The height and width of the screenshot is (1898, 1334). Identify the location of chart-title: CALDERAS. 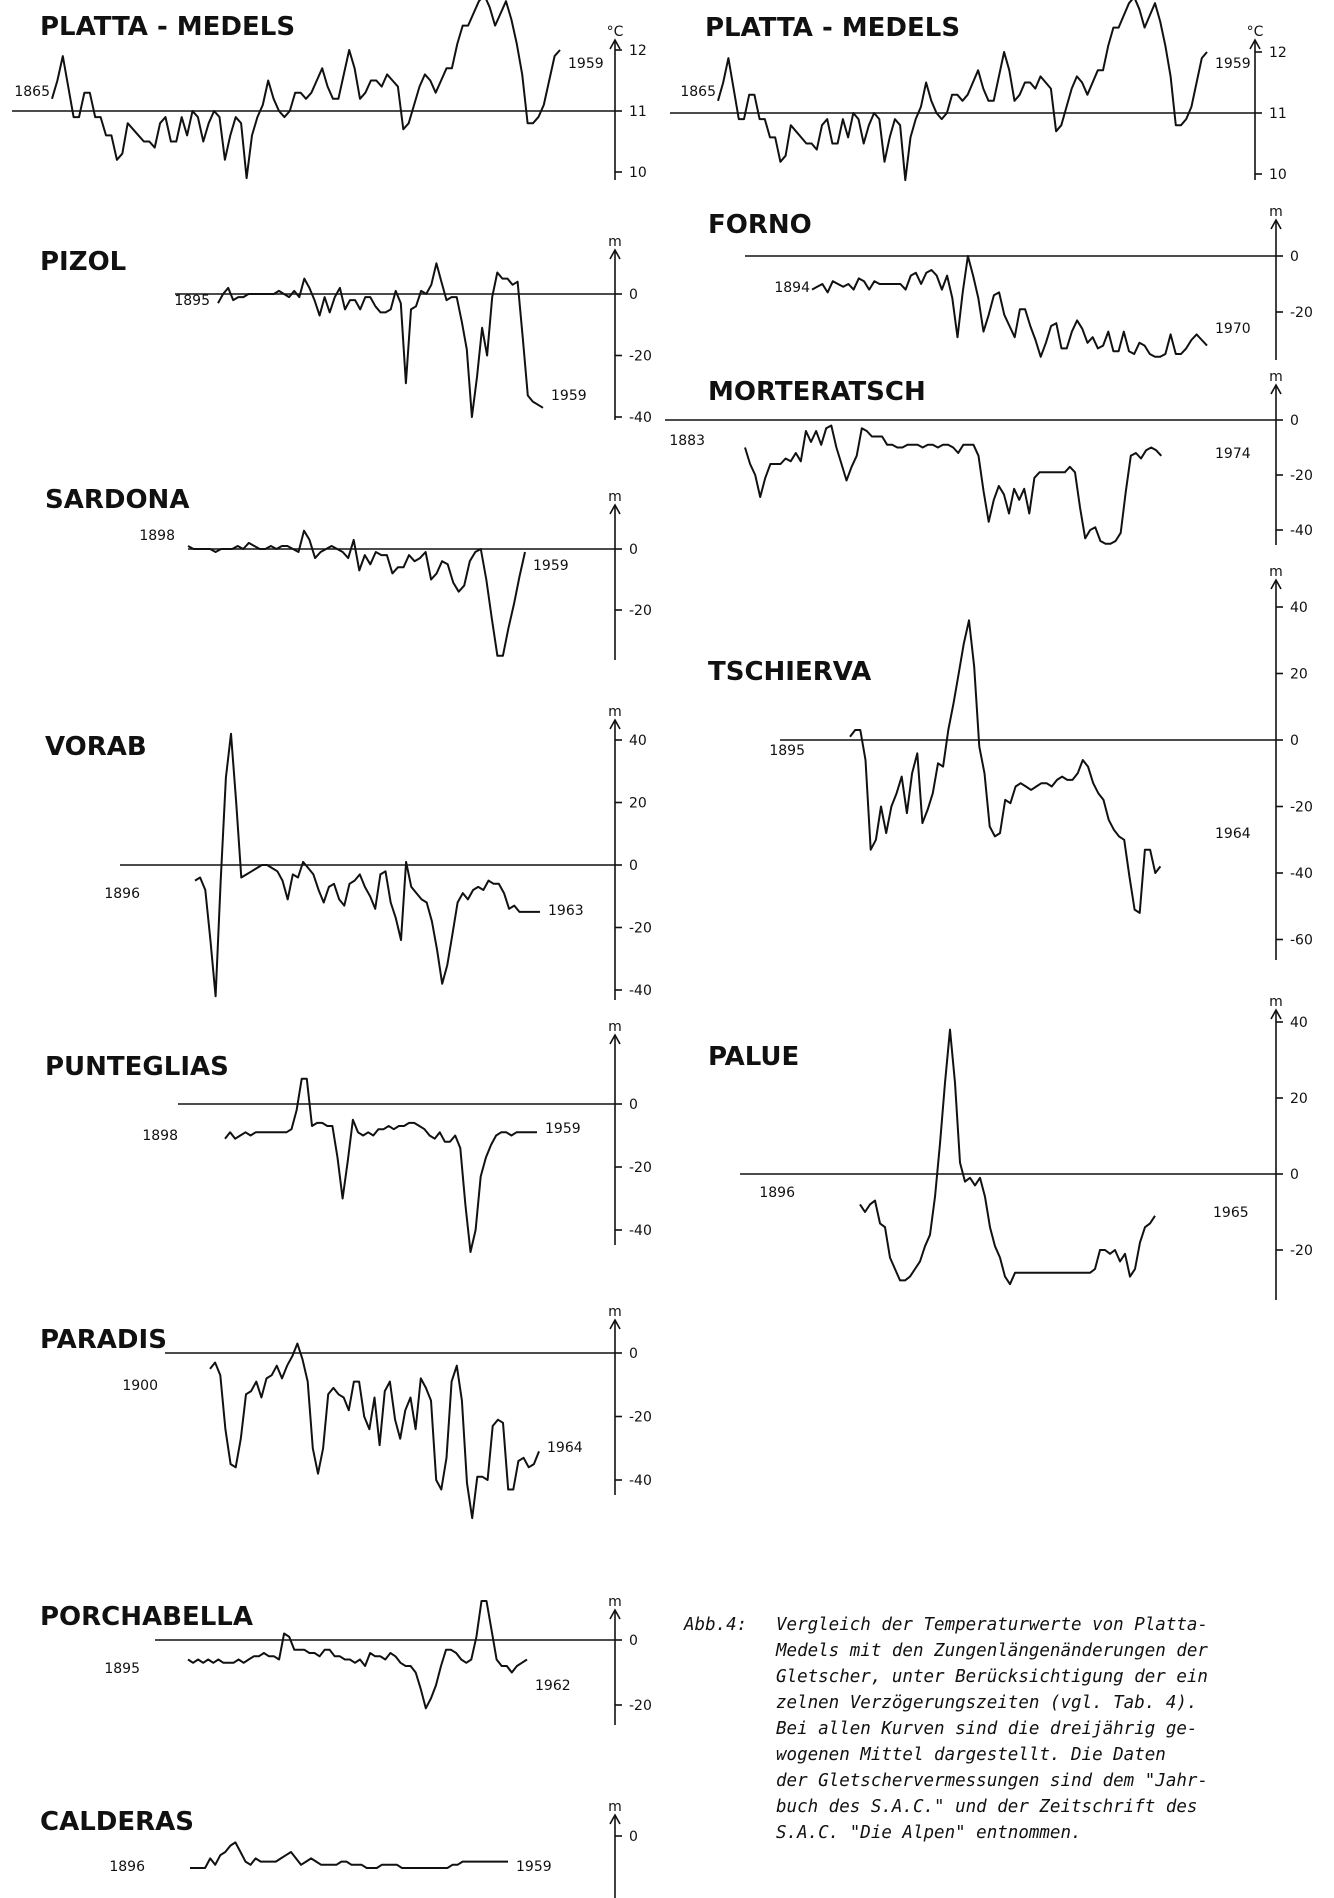
(117, 1822).